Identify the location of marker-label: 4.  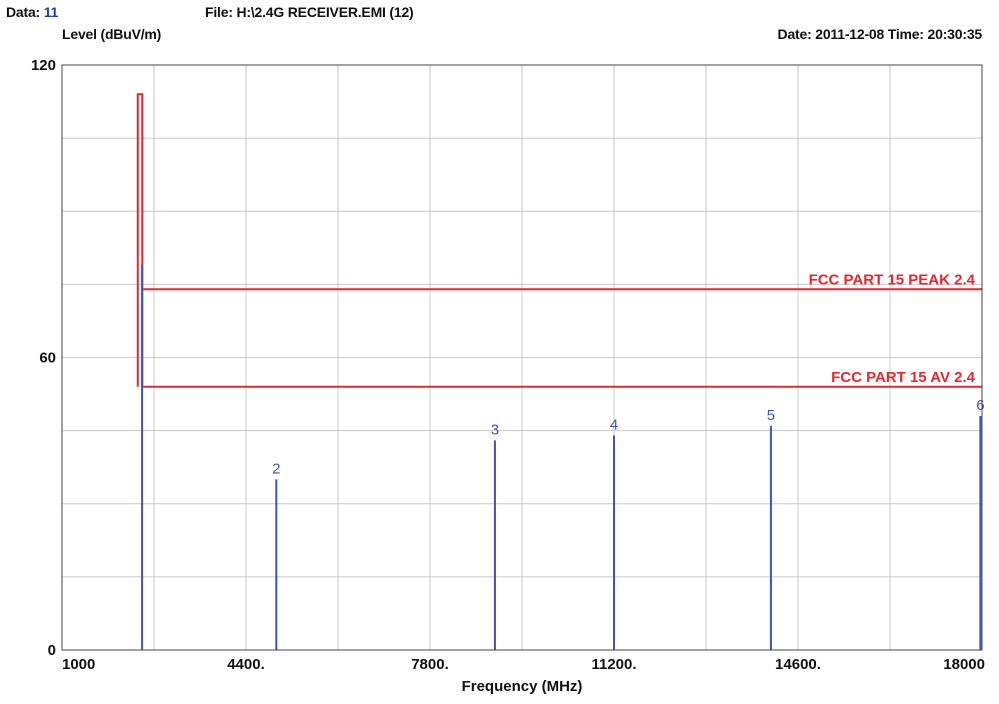
(614, 425).